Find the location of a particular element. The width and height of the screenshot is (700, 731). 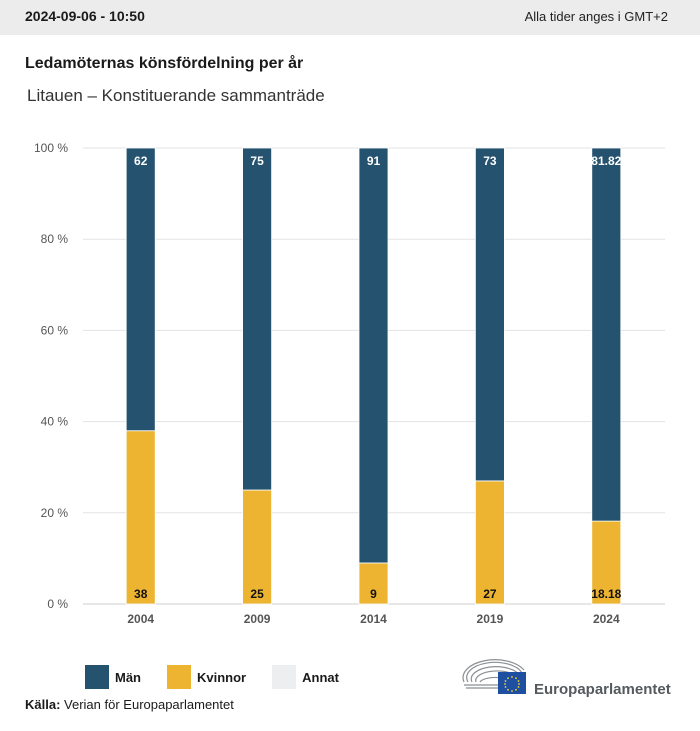

x-tick-label: 2009 is located at coordinates (257, 619).